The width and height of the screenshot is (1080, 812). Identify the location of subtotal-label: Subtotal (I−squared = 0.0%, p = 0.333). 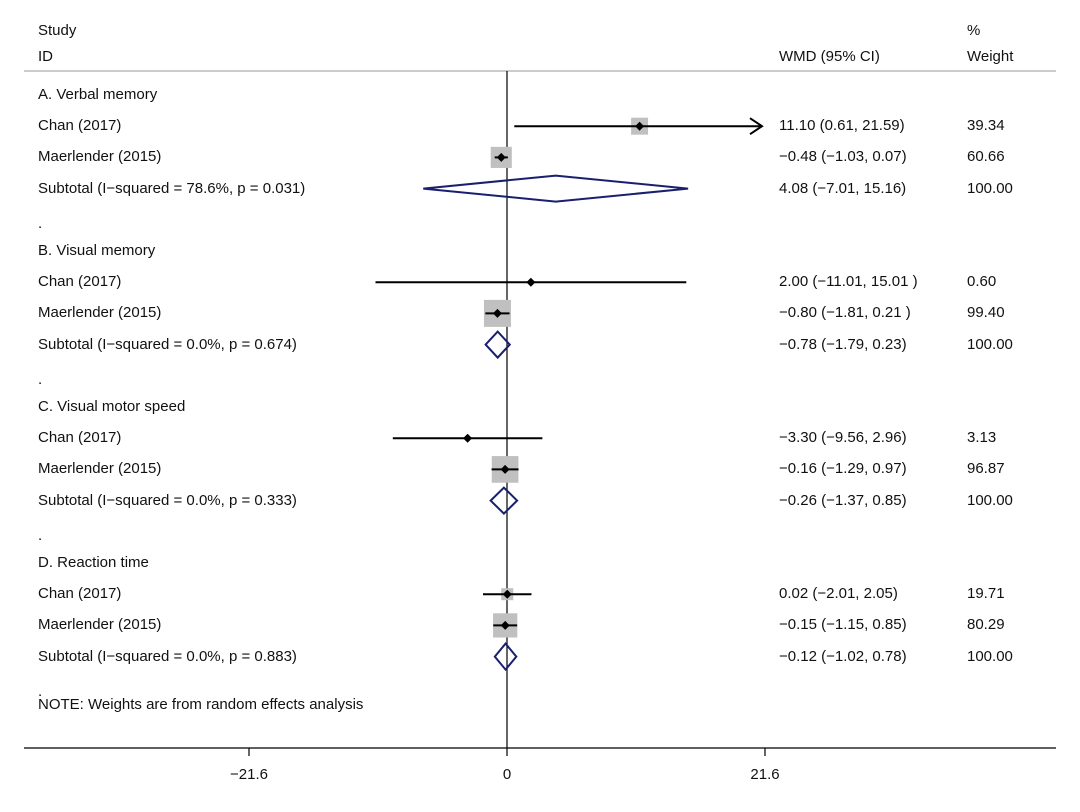
(167, 500).